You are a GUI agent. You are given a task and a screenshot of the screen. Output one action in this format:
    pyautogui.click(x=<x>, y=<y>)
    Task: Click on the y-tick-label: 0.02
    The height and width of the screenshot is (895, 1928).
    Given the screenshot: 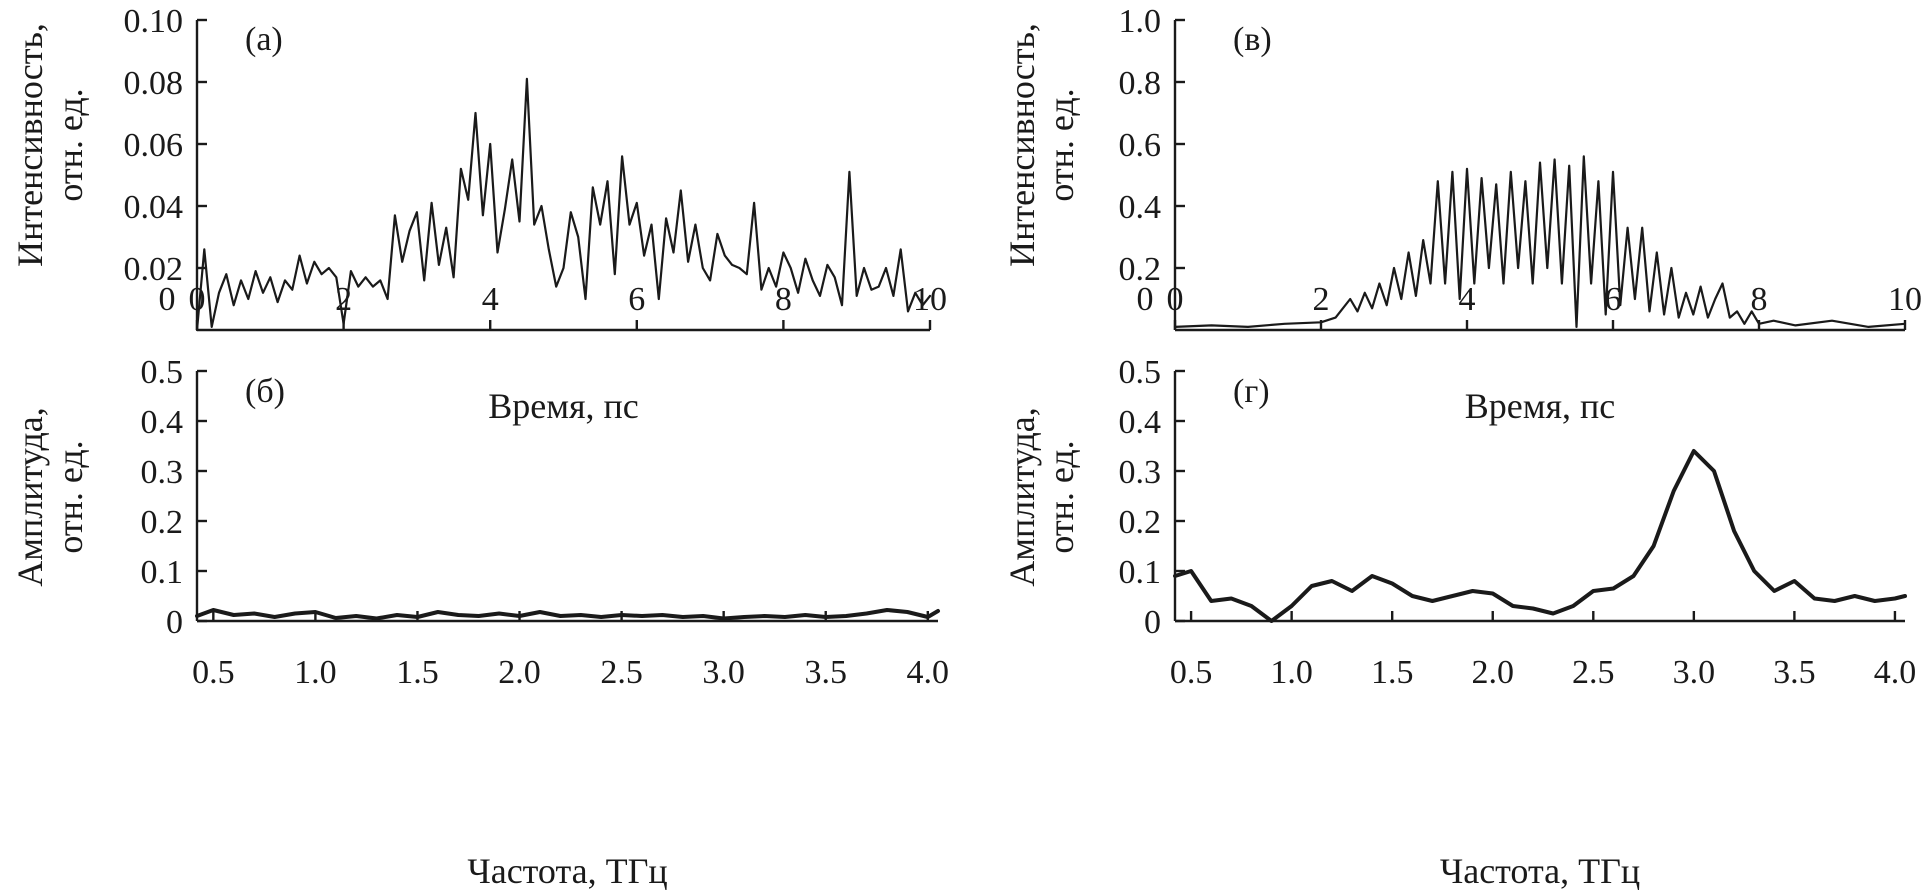 What is the action you would take?
    pyautogui.click(x=154, y=269)
    